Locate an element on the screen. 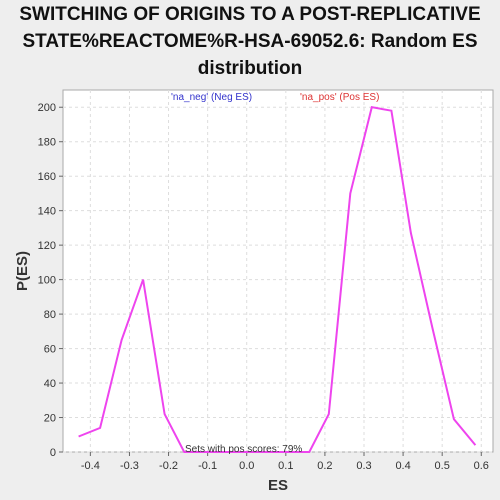 This screenshot has width=500, height=500. x-tick-label: 0.5 is located at coordinates (442, 466).